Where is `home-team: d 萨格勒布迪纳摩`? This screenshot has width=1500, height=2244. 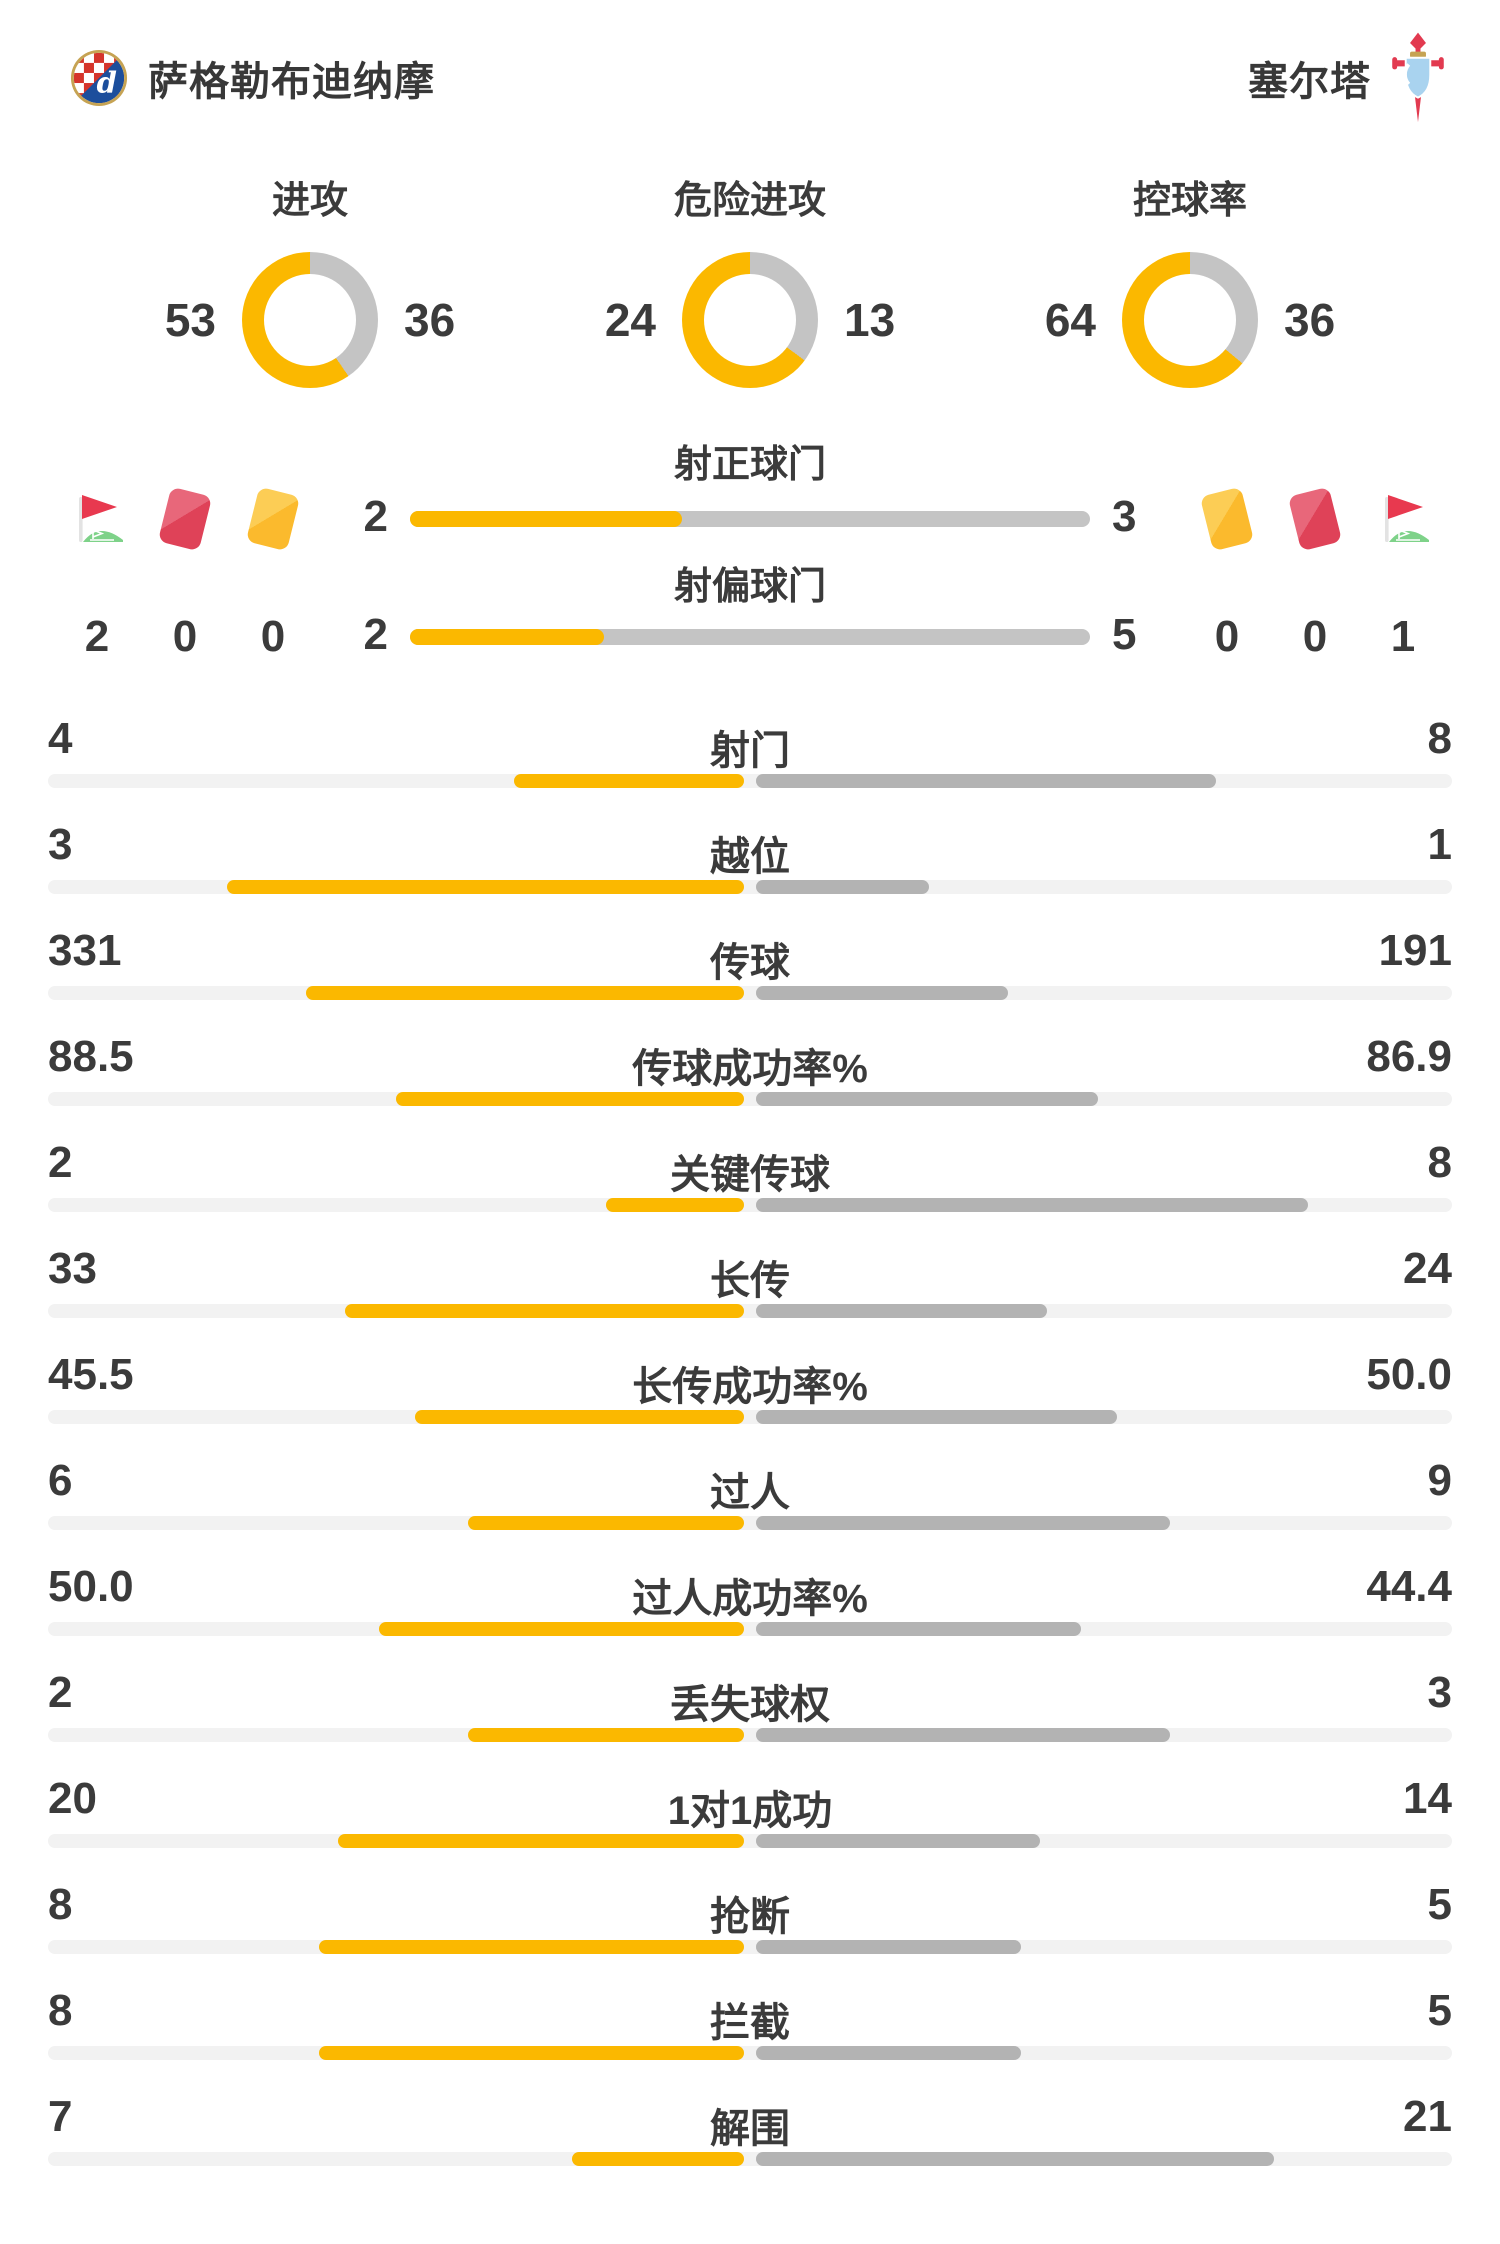 home-team: d 萨格勒布迪纳摩 is located at coordinates (252, 78).